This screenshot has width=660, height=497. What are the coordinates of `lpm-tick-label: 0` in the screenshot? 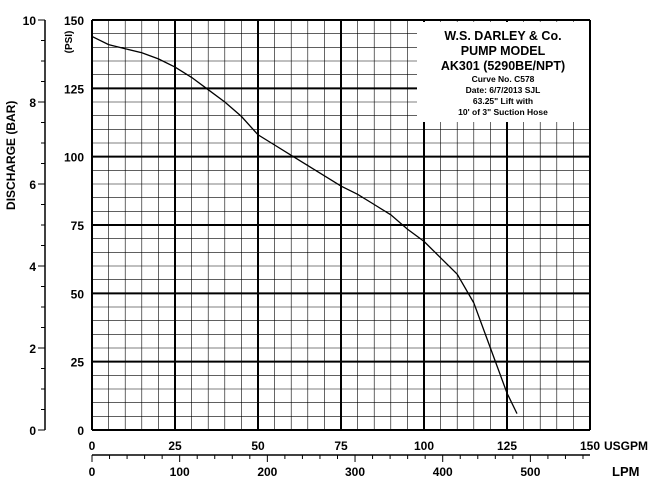 It's located at (92, 472).